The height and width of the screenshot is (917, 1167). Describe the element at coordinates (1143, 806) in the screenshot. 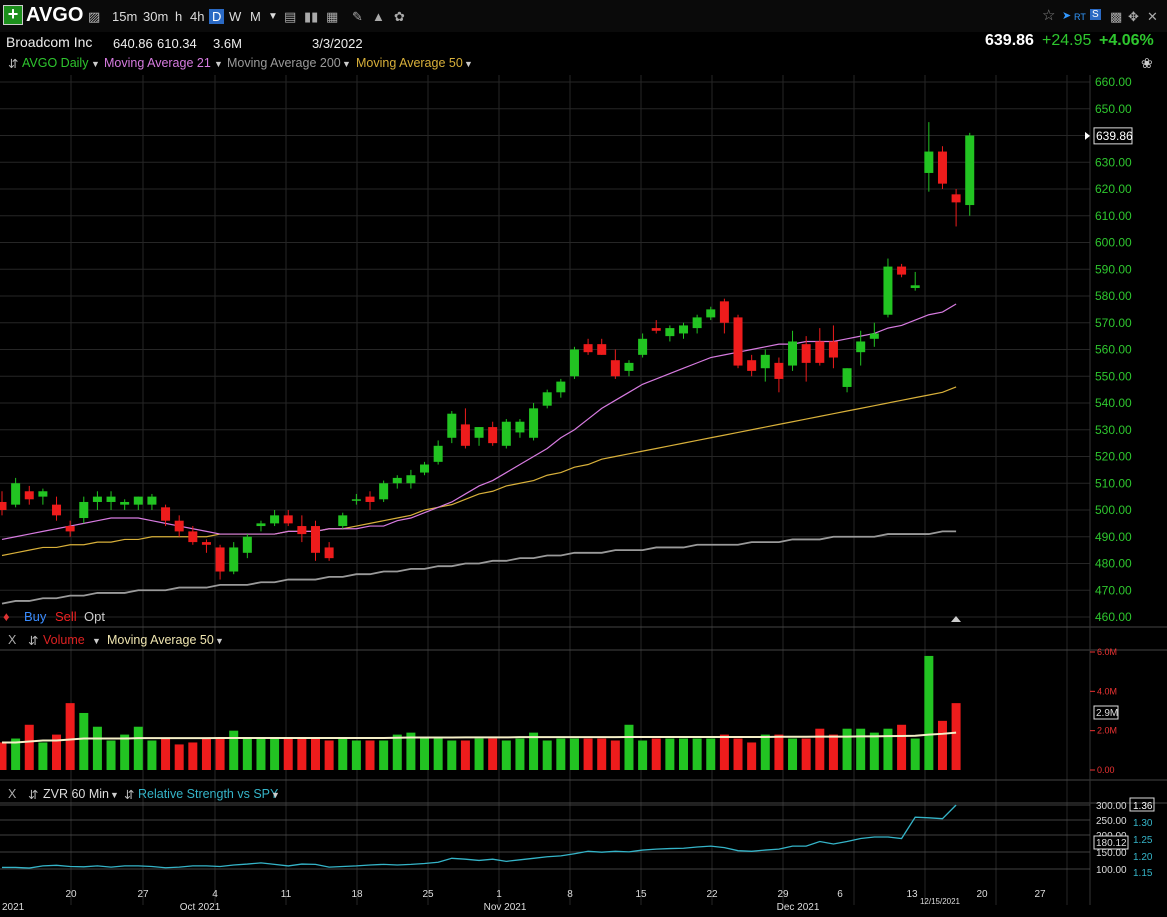

I see `rs-right-label: 1.36` at that location.